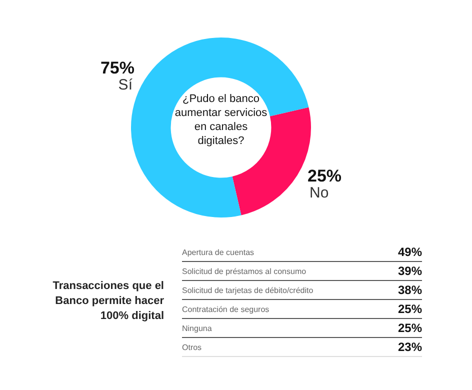 The height and width of the screenshot is (390, 472). What do you see at coordinates (410, 290) in the screenshot?
I see `text: 38%` at bounding box center [410, 290].